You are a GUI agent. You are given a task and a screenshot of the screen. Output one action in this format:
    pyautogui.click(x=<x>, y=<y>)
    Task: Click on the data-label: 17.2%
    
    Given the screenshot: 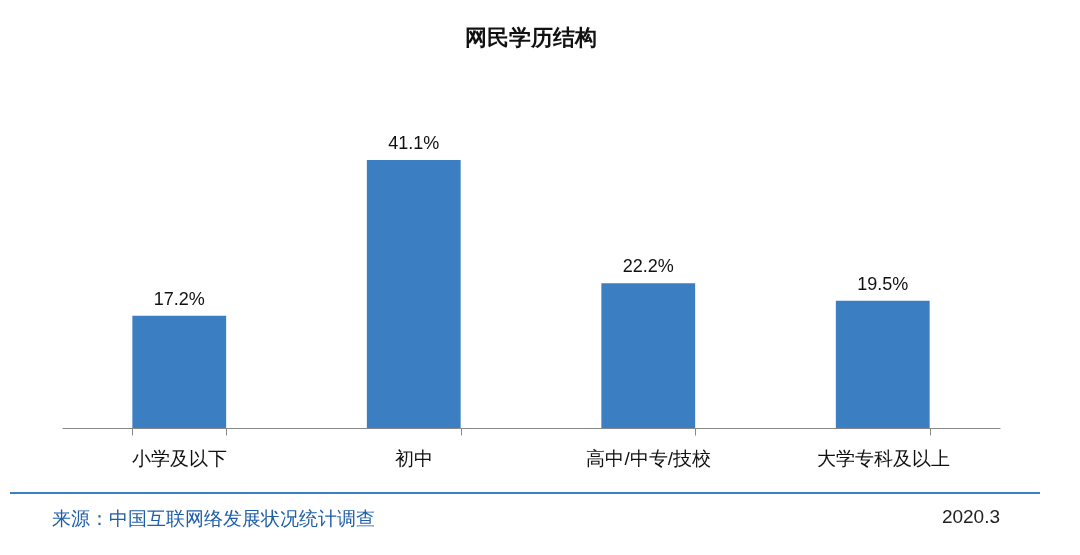 What is the action you would take?
    pyautogui.click(x=179, y=298)
    